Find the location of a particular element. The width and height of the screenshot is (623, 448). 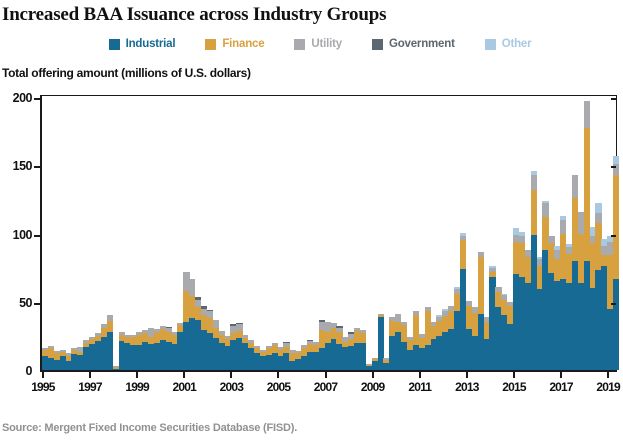

x-tick-label: 1997 is located at coordinates (90, 387).